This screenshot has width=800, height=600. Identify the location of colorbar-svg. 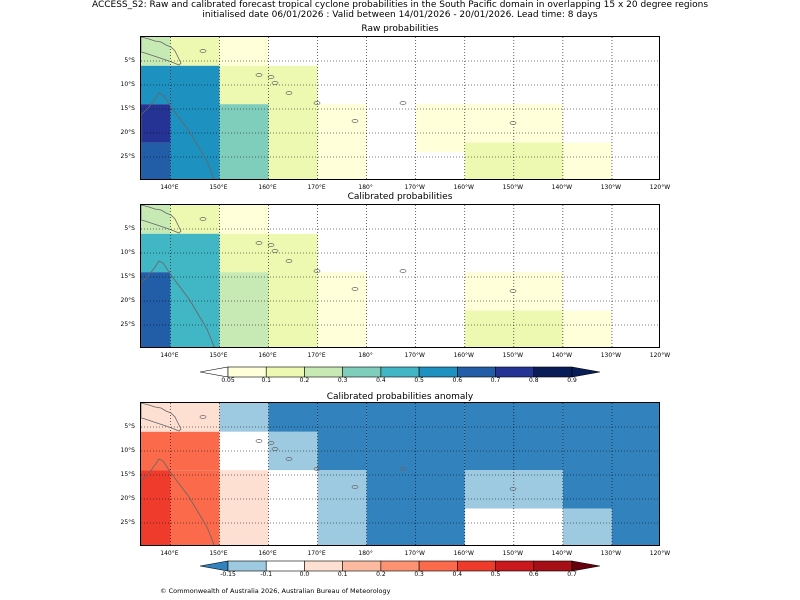
(400, 372).